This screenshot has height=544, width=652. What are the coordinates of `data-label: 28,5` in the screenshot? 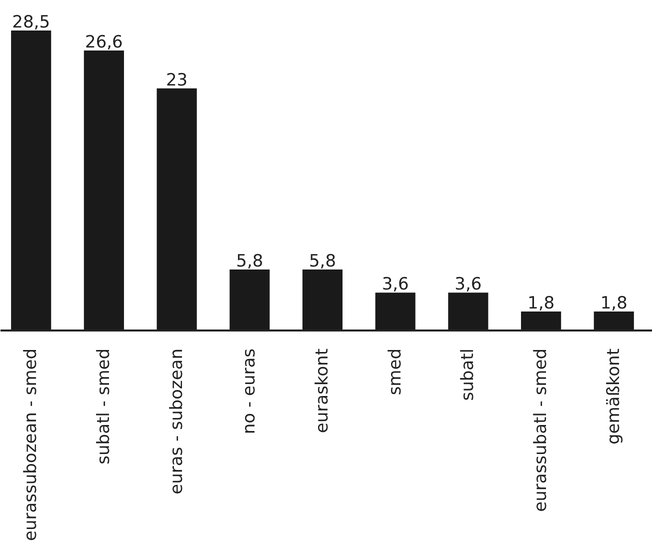 It's located at (31, 22).